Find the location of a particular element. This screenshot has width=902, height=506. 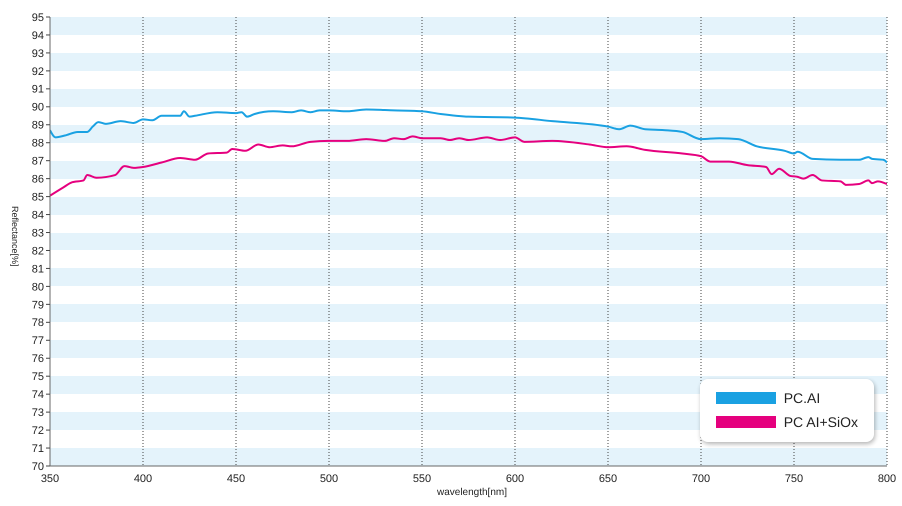

y-tick-label: 73 is located at coordinates (38, 413).